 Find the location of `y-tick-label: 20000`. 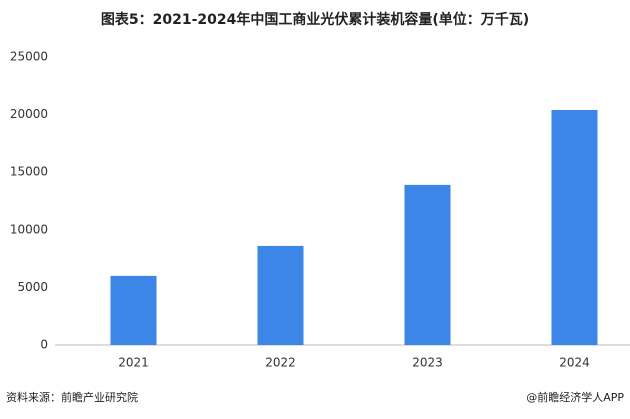

y-tick-label: 20000 is located at coordinates (29, 114).